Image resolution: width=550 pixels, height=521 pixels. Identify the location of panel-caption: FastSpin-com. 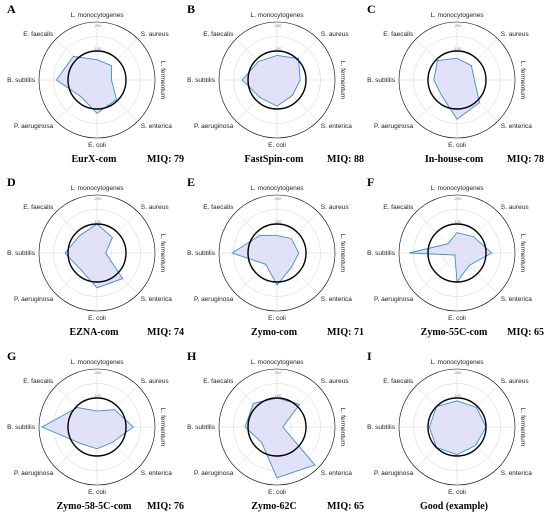
(275, 159).